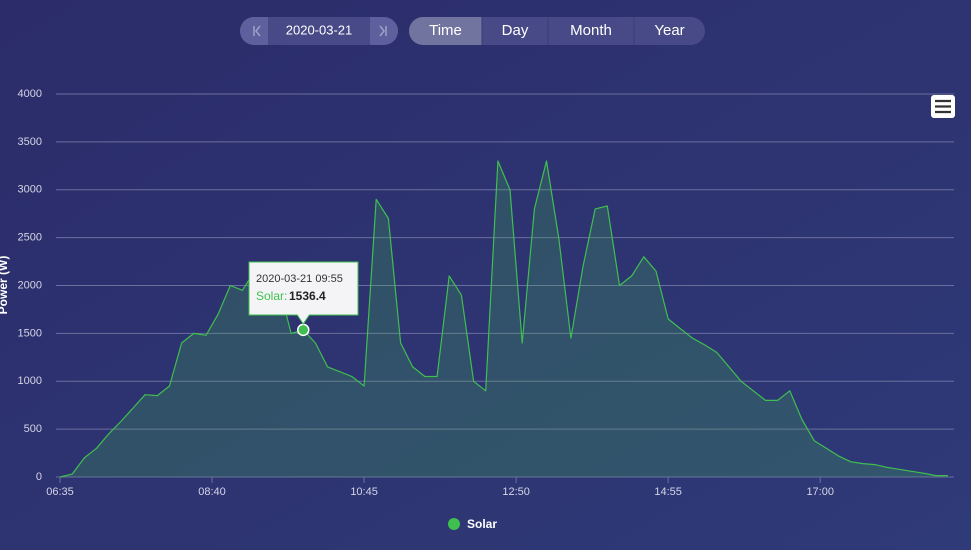  I want to click on date-box, so click(319, 31).